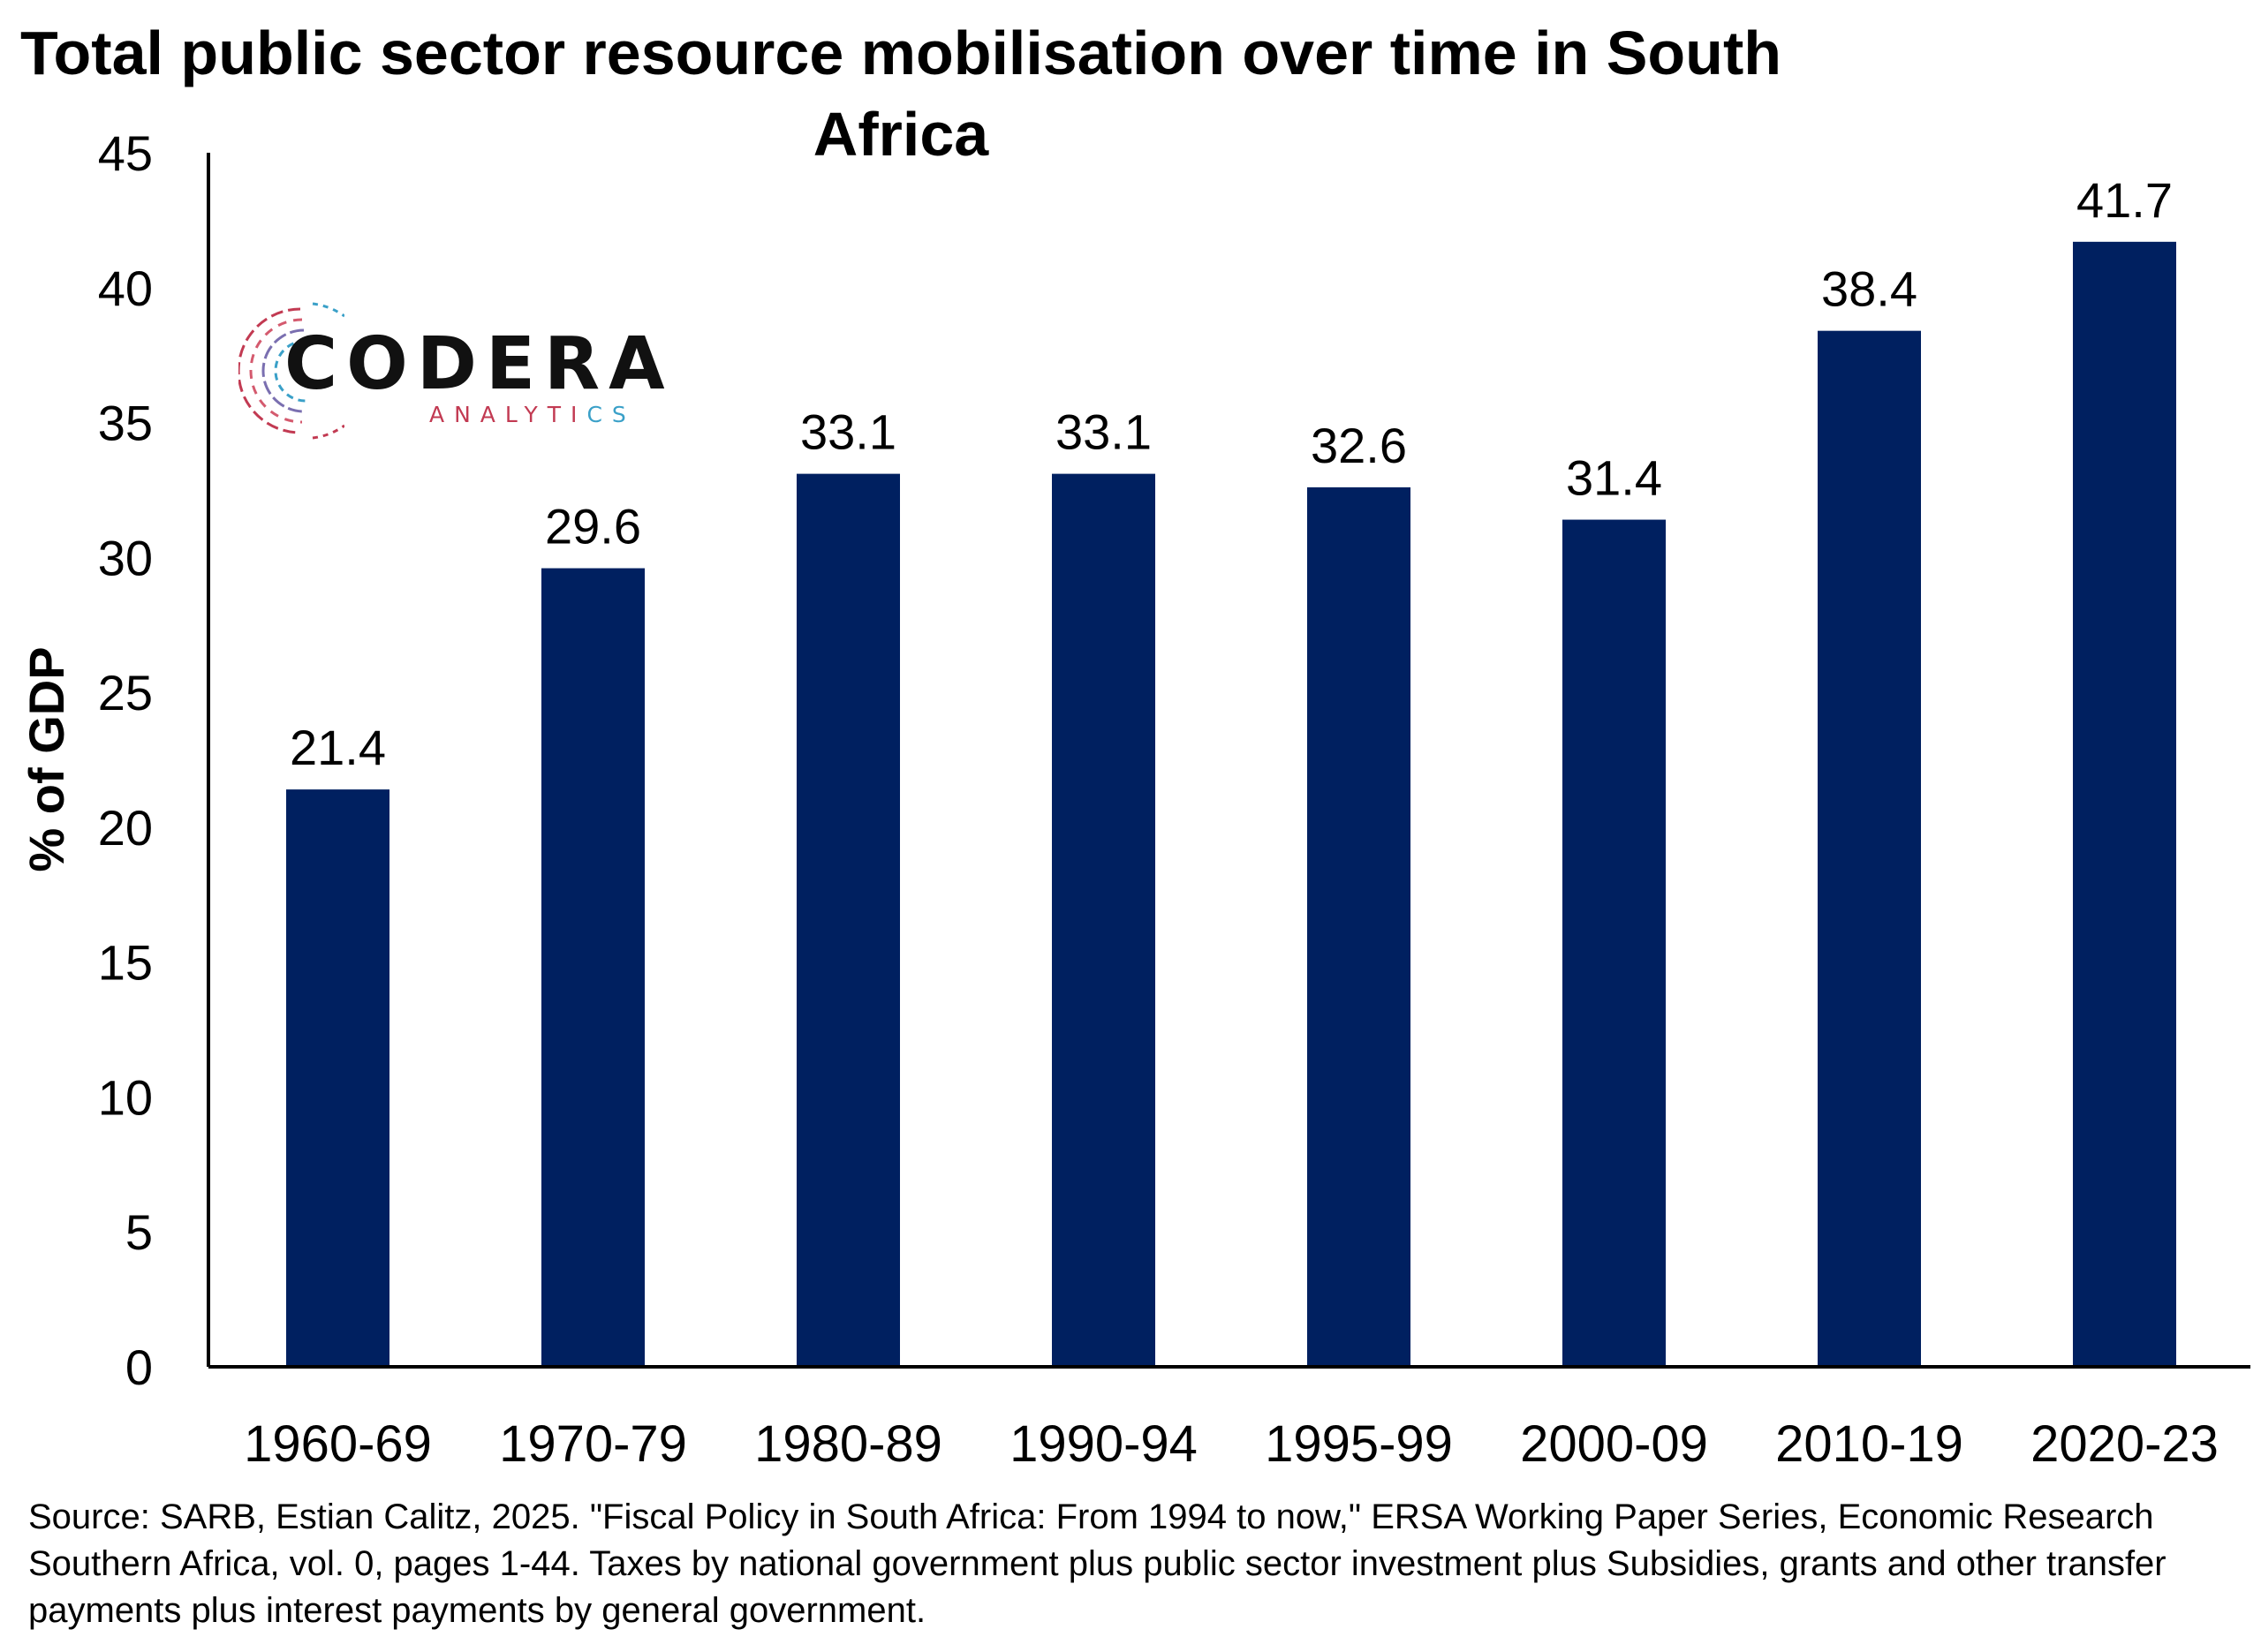 The width and height of the screenshot is (2261, 1652). I want to click on x-tick-label: 2000-09, so click(1614, 1444).